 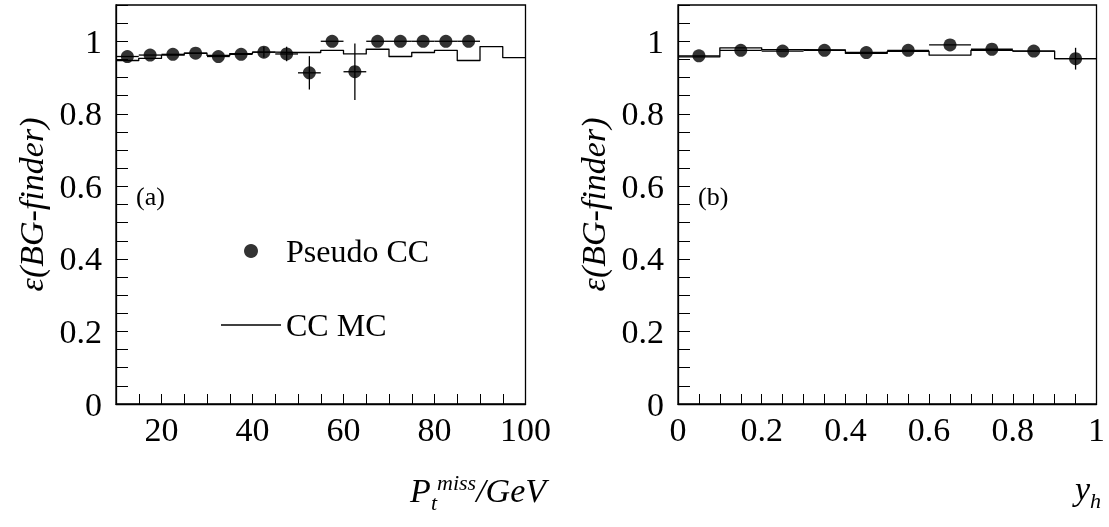 I want to click on x-tick-label: 40, so click(x=252, y=429).